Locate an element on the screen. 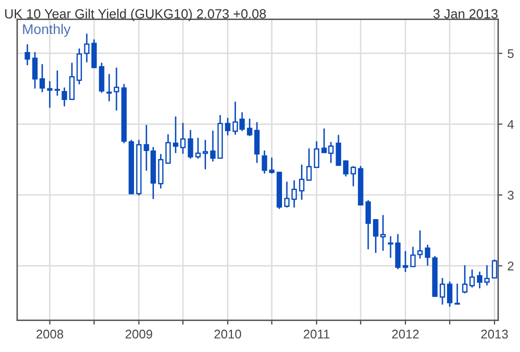 The width and height of the screenshot is (520, 352). chart-title: UK 10 Year Gilt Yield (GUKG10) 2.073 +0.08 is located at coordinates (135, 15).